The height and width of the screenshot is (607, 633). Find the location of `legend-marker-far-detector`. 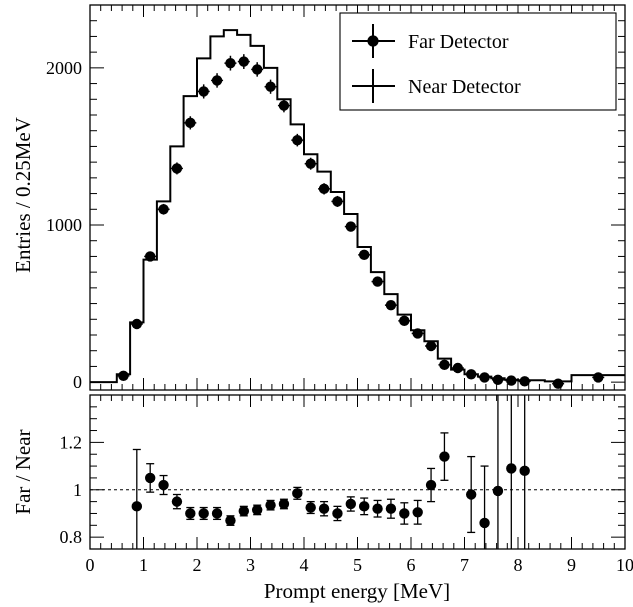

legend-marker-far-detector is located at coordinates (373, 41).